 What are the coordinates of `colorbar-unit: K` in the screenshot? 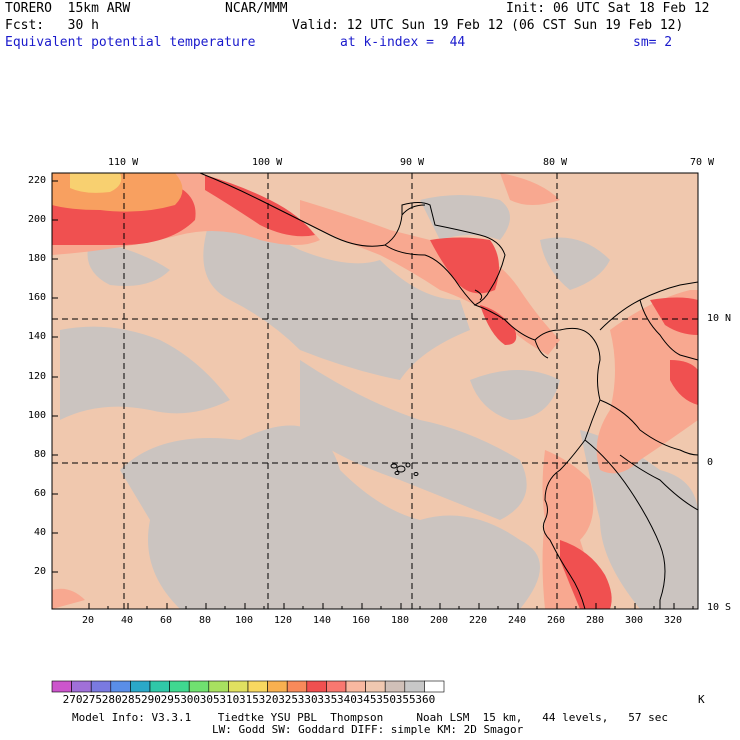 It's located at (701, 699).